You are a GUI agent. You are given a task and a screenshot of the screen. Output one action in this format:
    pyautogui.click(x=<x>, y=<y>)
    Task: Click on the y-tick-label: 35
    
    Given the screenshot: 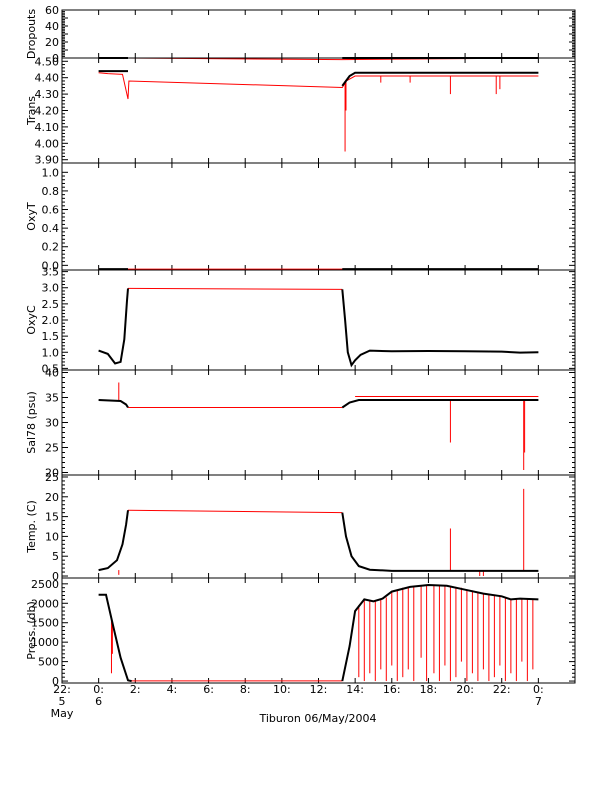 What is the action you would take?
    pyautogui.click(x=52, y=398)
    